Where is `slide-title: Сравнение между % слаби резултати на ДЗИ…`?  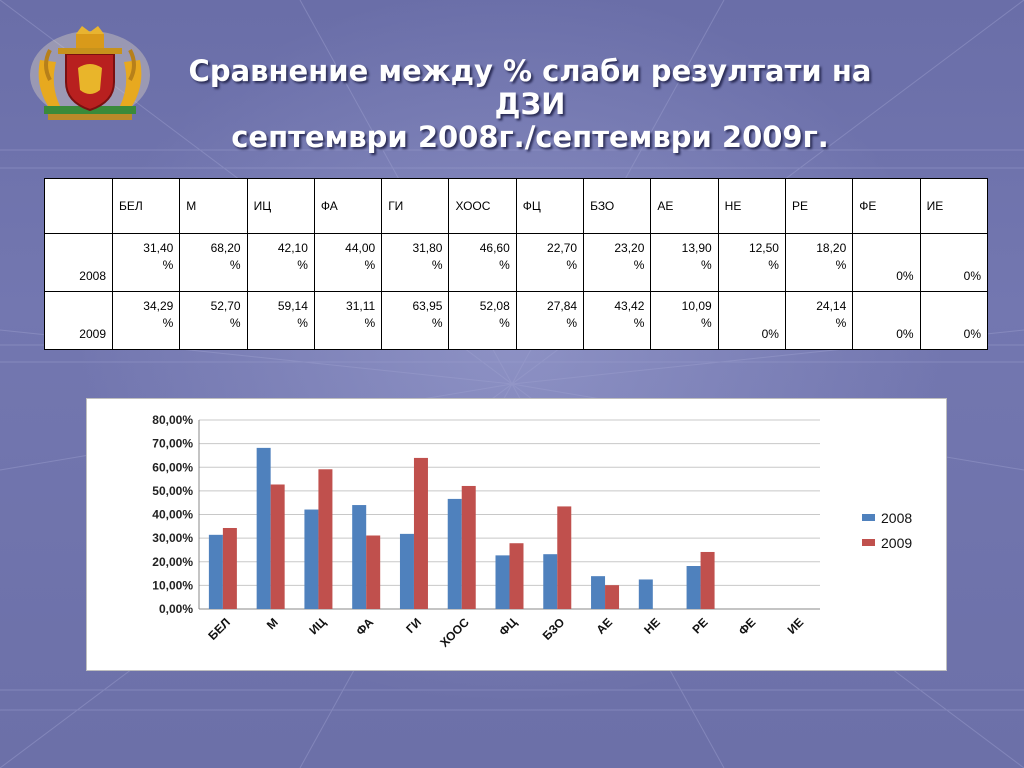
slide-title: Сравнение между % слаби резултати на ДЗИ… is located at coordinates (530, 104).